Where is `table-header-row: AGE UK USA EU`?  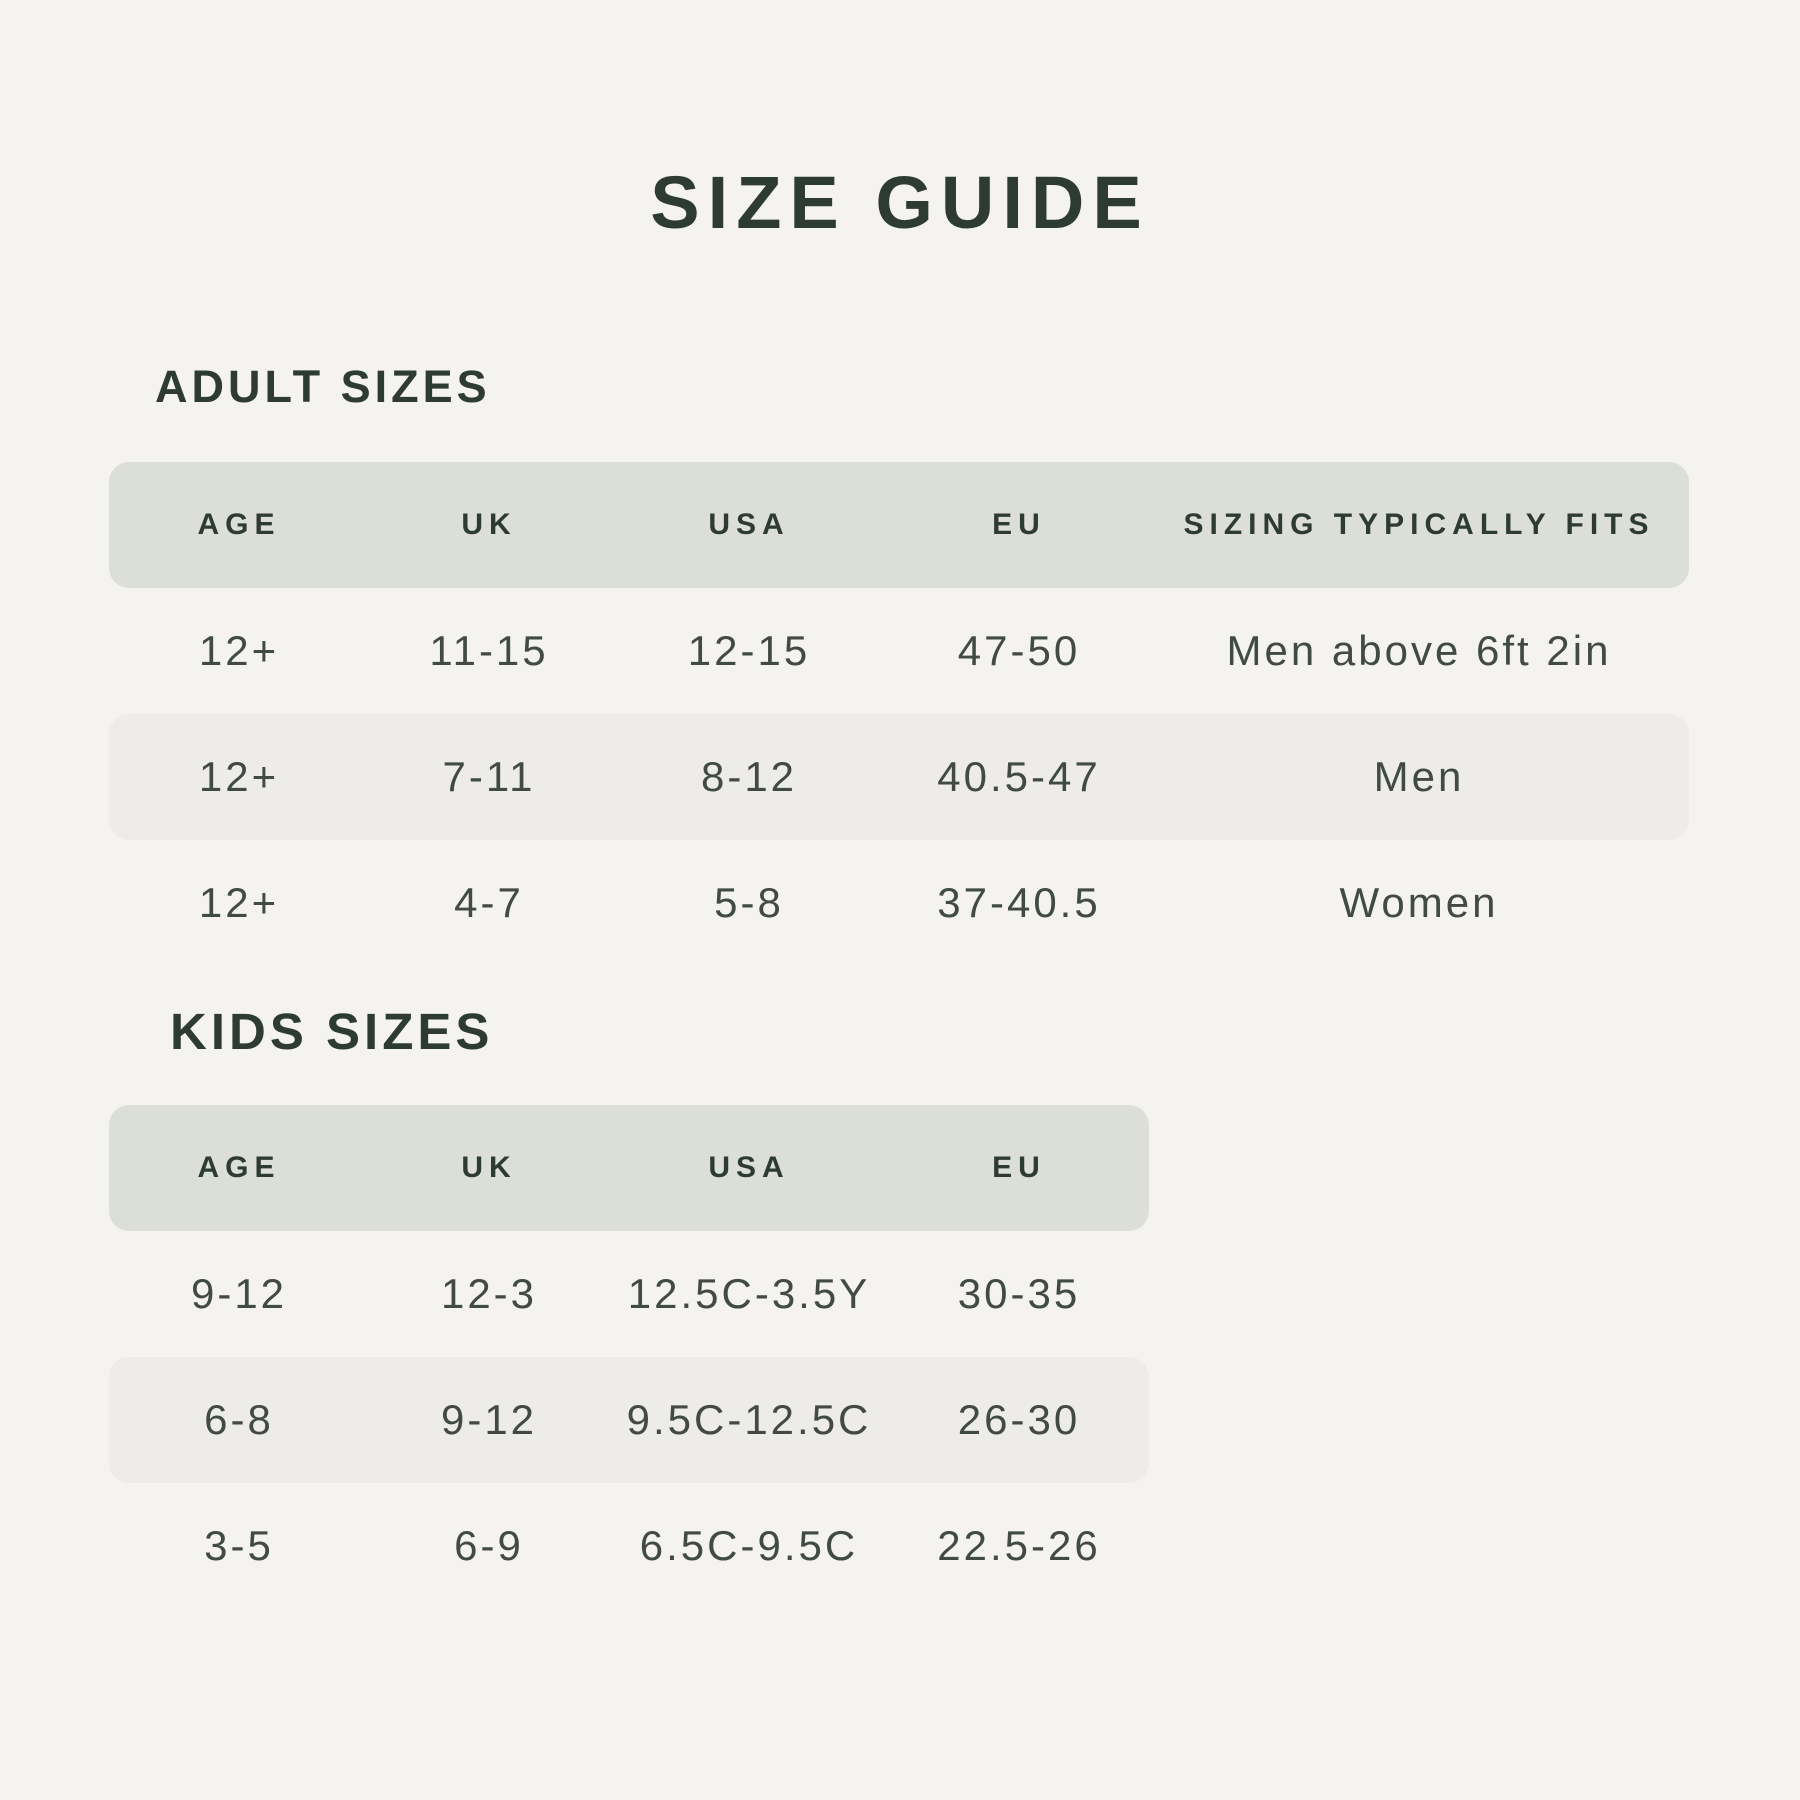 table-header-row: AGE UK USA EU is located at coordinates (629, 1168).